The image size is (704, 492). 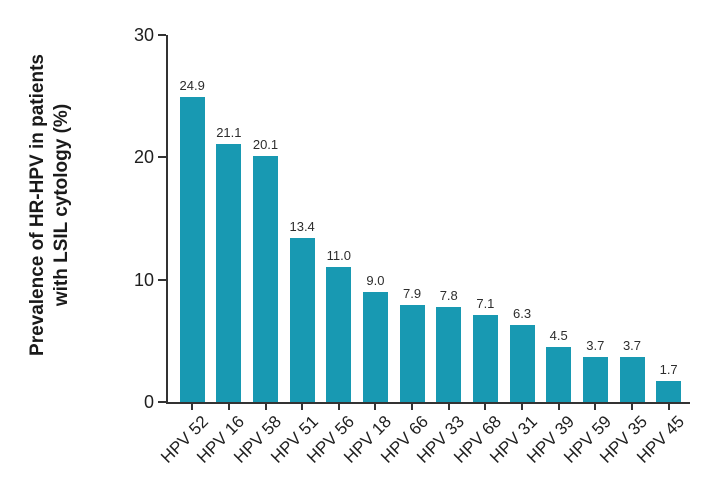 What do you see at coordinates (37, 205) in the screenshot?
I see `y-axis-title-line1: Prevalence of HR-HPV in patients` at bounding box center [37, 205].